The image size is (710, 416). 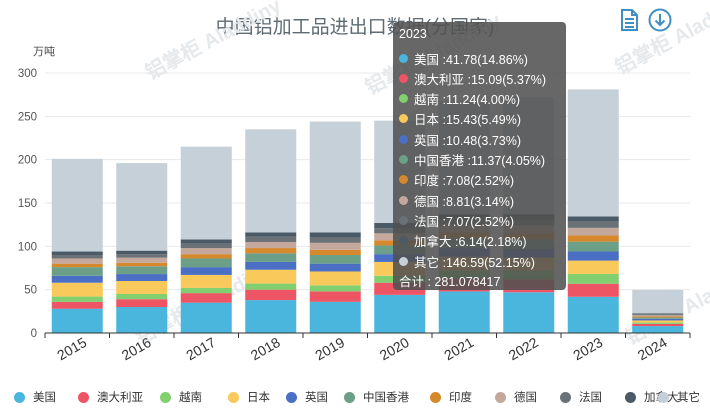 I want to click on bar-segment-2015-澳大利亚, so click(x=77, y=305).